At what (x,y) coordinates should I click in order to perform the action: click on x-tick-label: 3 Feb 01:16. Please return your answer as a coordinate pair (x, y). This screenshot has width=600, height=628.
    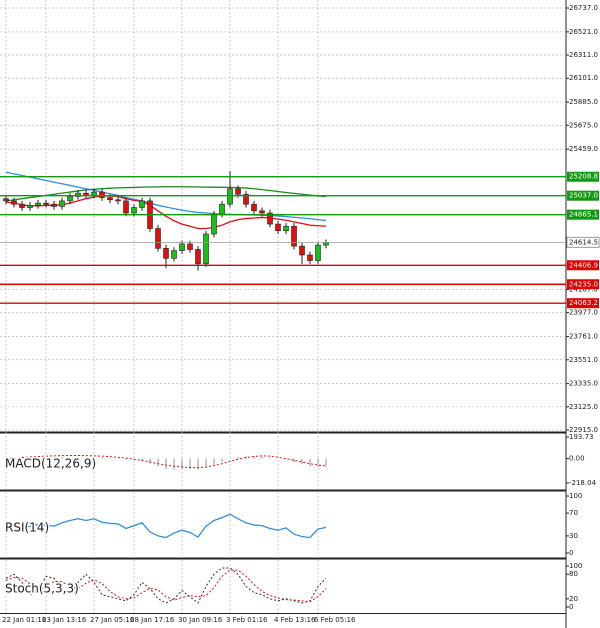
    Looking at the image, I should click on (247, 620).